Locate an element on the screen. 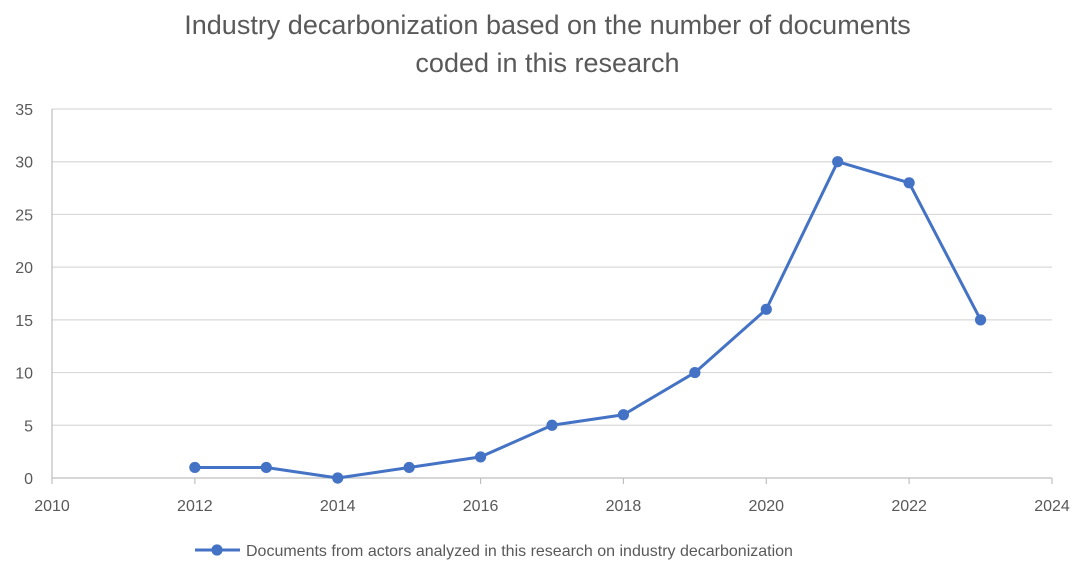 The width and height of the screenshot is (1075, 563). x-tick-label: 2022 is located at coordinates (909, 506).